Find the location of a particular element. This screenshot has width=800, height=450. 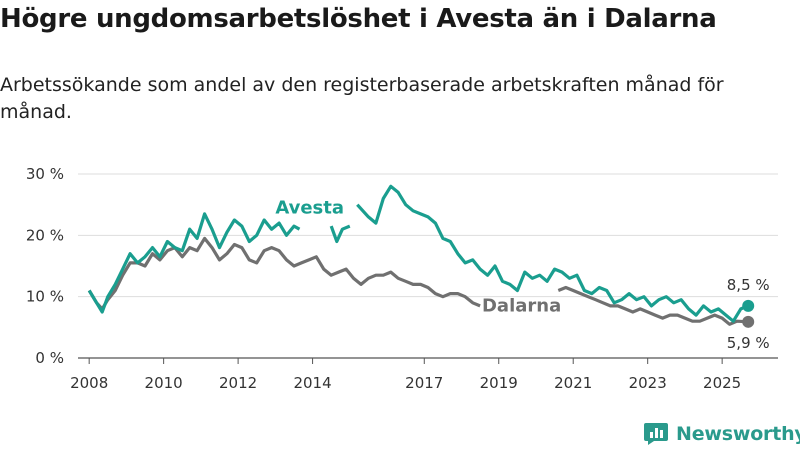

y-tick-label: 10 % is located at coordinates (45, 297).